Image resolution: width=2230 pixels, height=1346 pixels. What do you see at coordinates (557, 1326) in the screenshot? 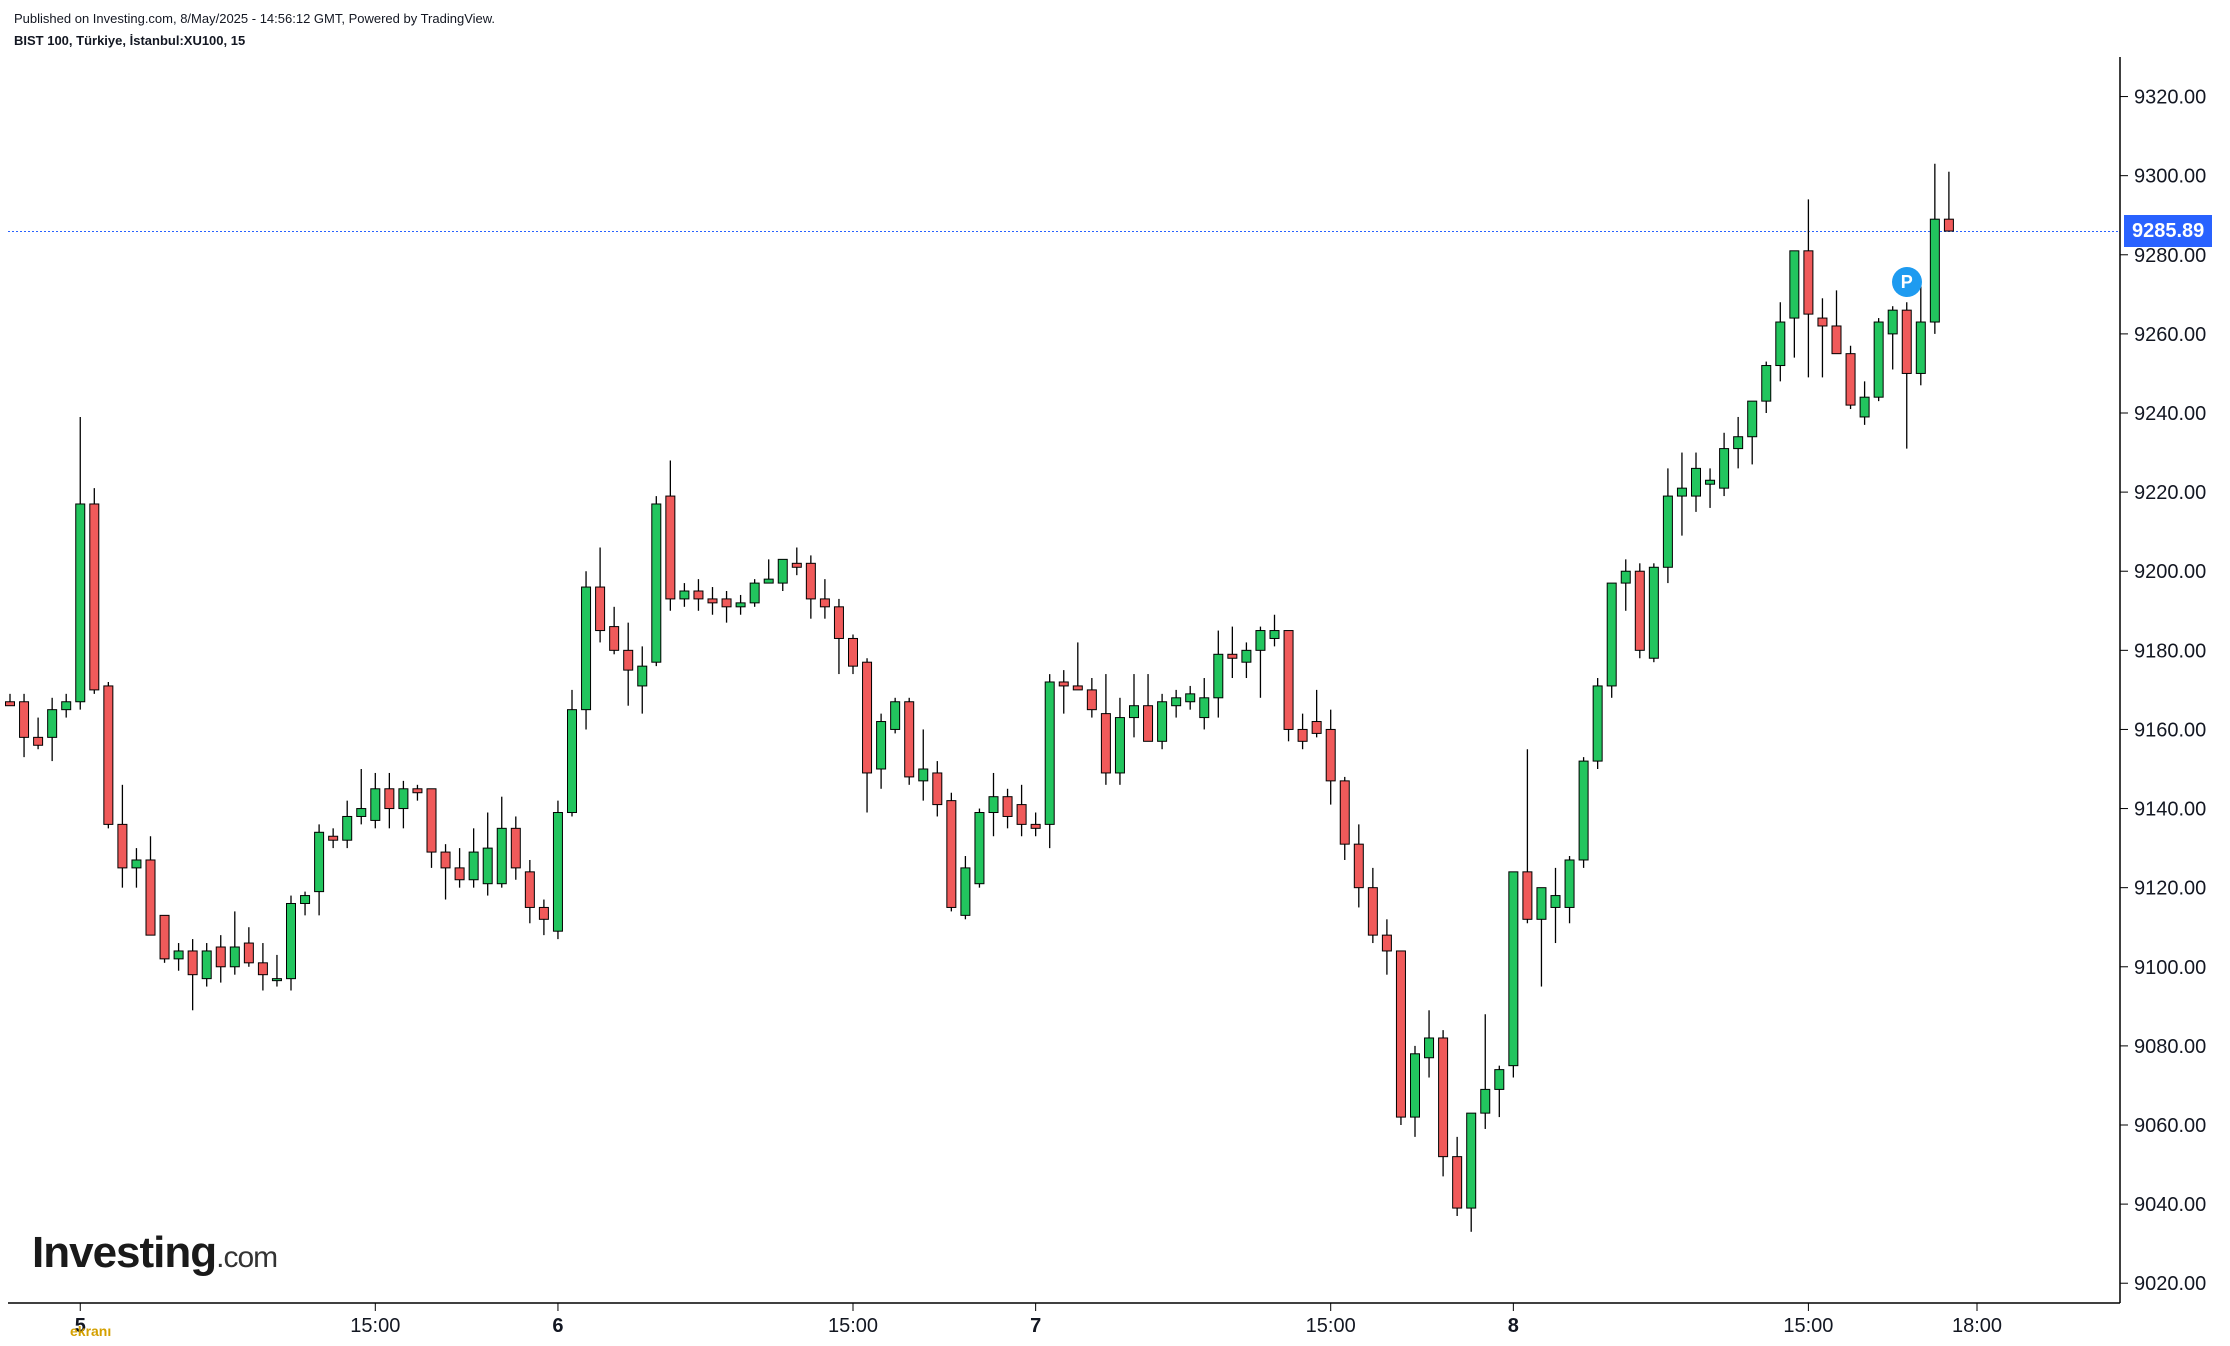
I see `x-tick-label: 6` at bounding box center [557, 1326].